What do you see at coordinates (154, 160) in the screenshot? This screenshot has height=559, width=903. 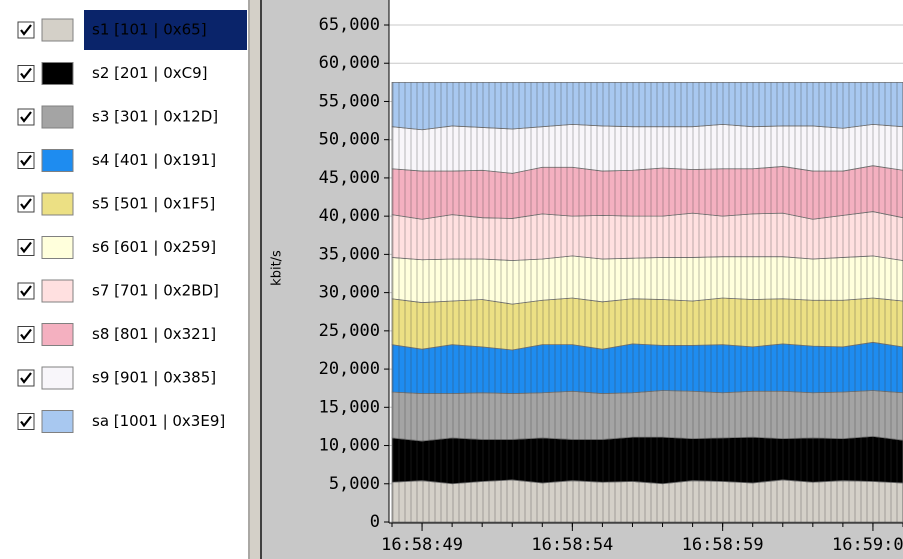 I see `legend-label: s4 [401 | 0x191]` at bounding box center [154, 160].